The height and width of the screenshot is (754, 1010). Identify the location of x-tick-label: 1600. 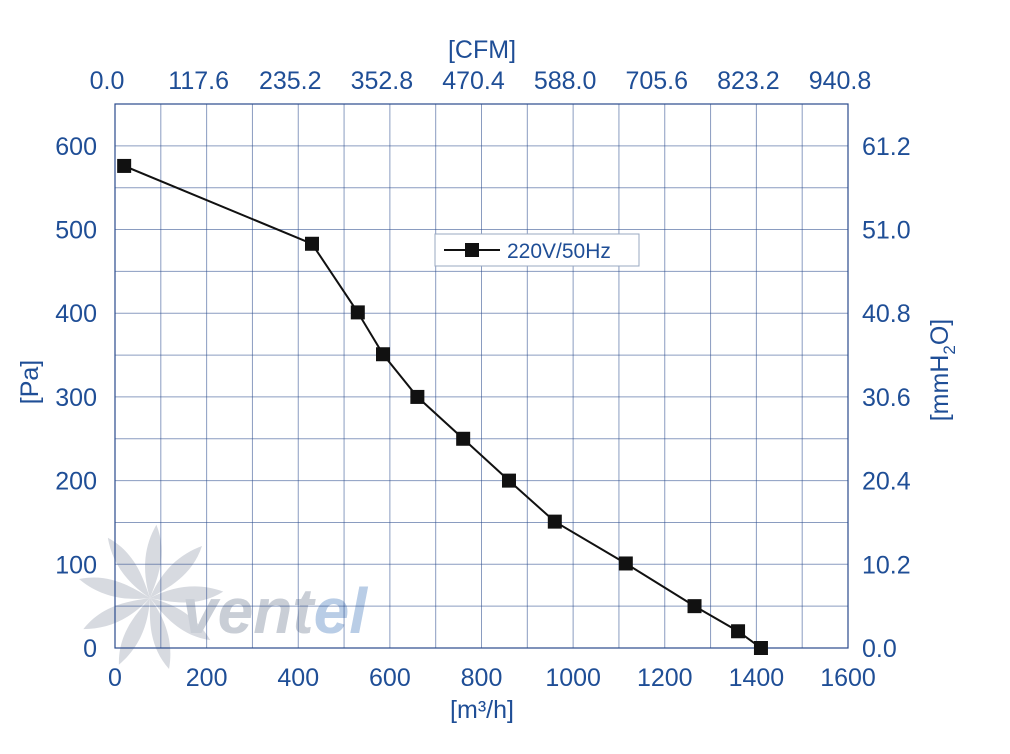
(848, 678).